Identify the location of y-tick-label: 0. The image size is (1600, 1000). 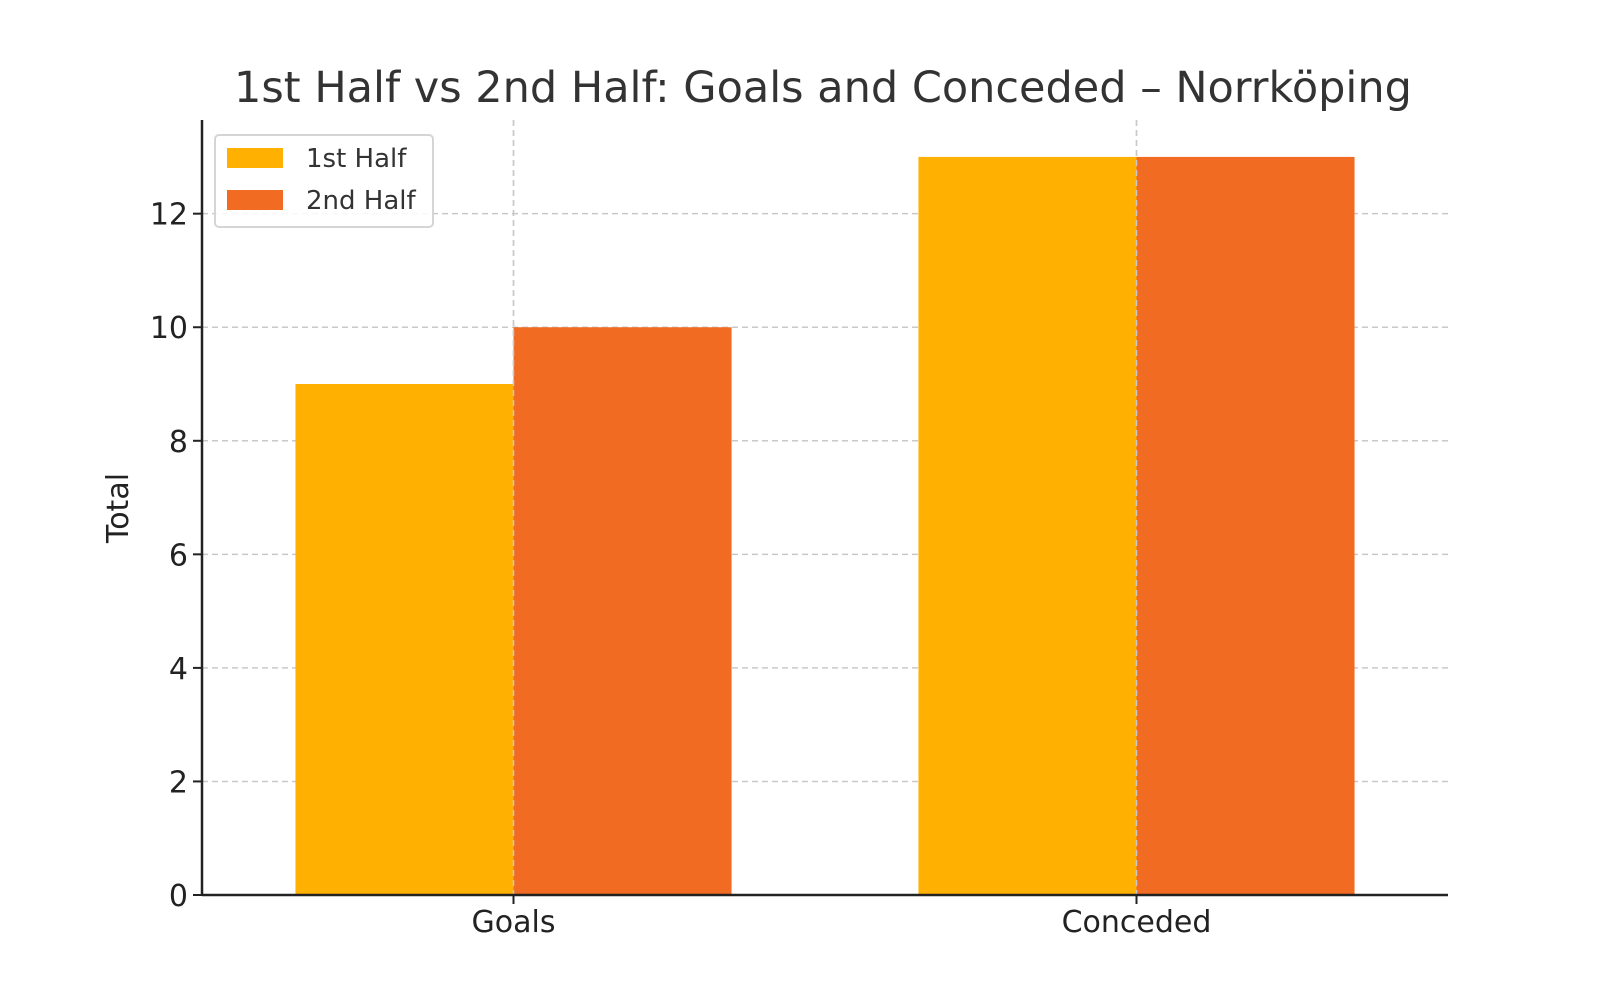
(178, 896).